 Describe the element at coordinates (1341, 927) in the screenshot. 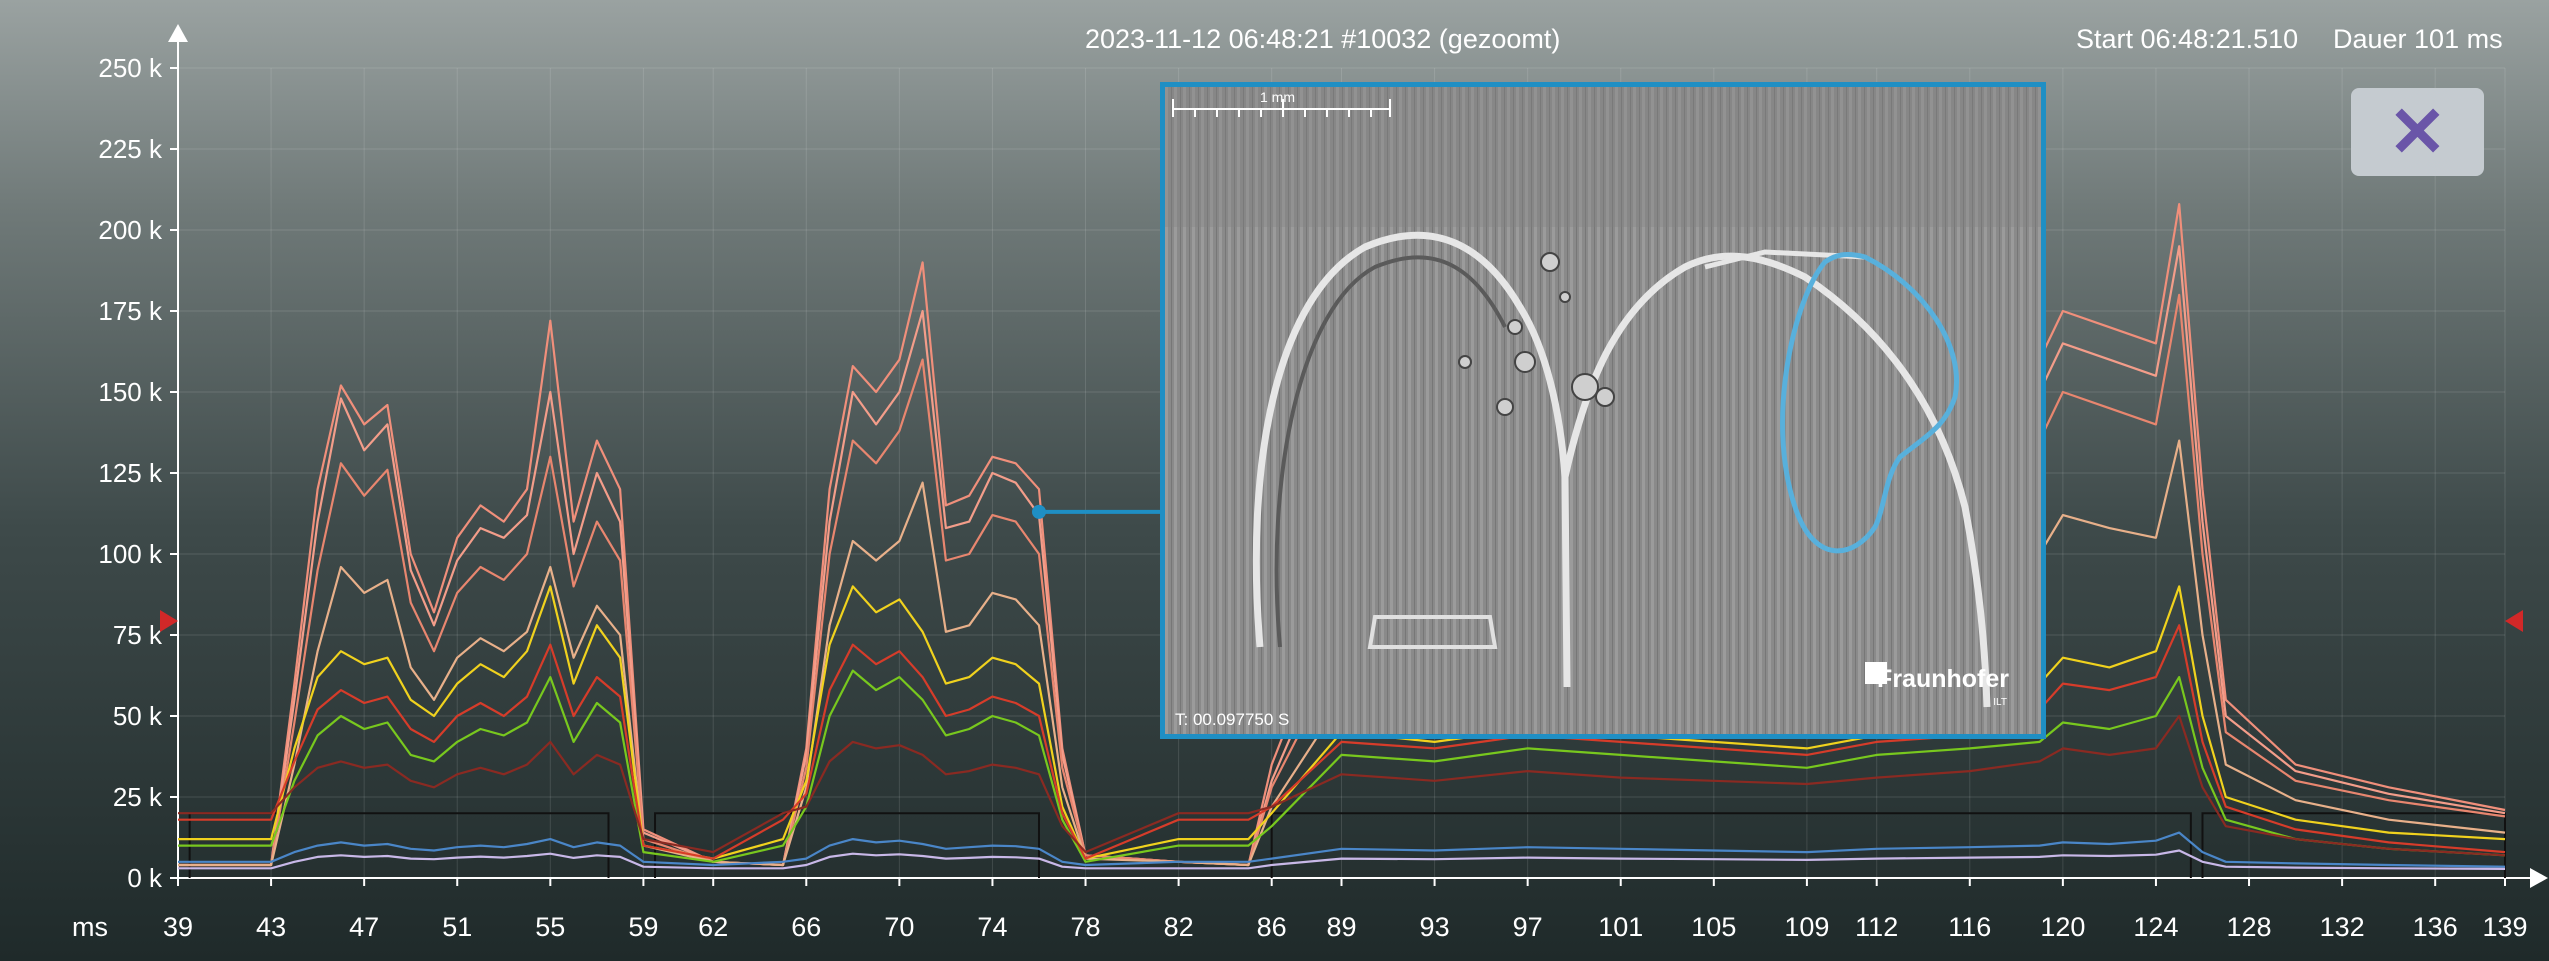

I see `x-tick-label: 89` at that location.